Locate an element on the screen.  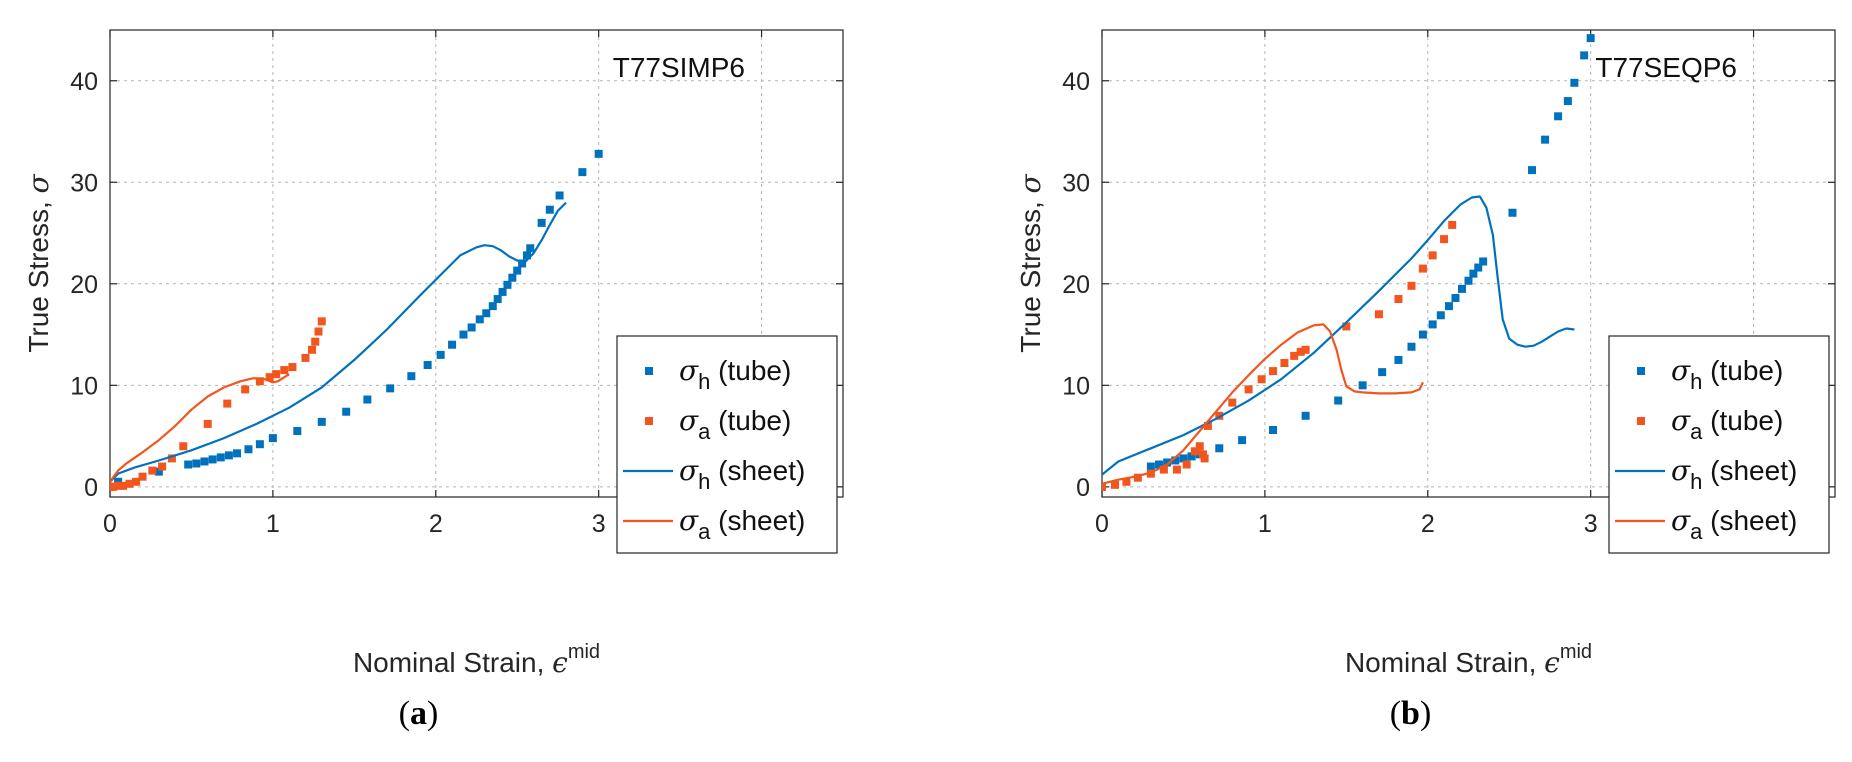
x-tick-label: 3 is located at coordinates (599, 524).